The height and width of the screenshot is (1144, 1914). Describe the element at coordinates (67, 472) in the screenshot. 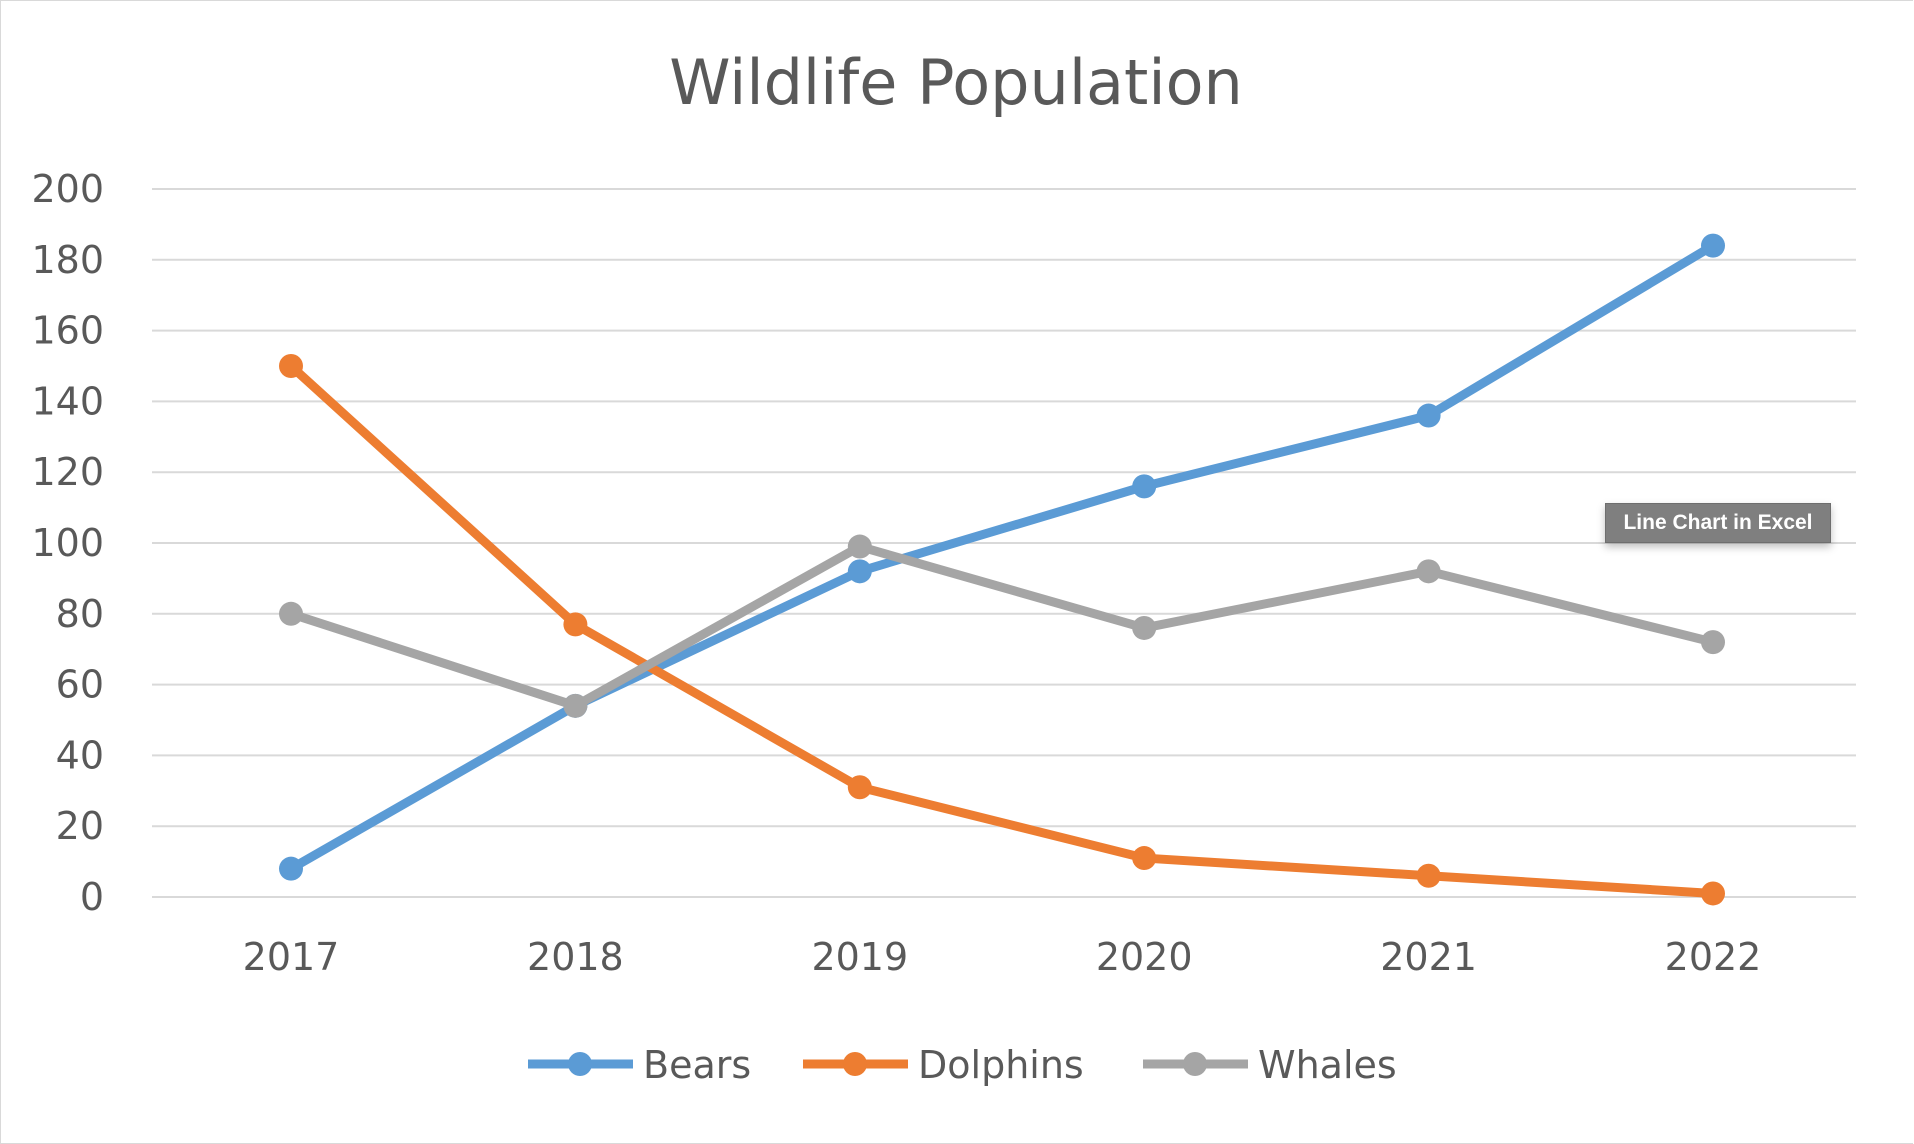

I see `y-tick-label: 120` at that location.